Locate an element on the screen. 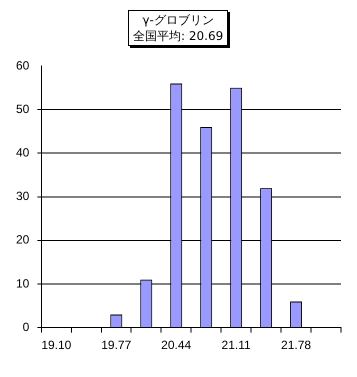 The height and width of the screenshot is (377, 357). y-tick-label: 60 is located at coordinates (23, 65).